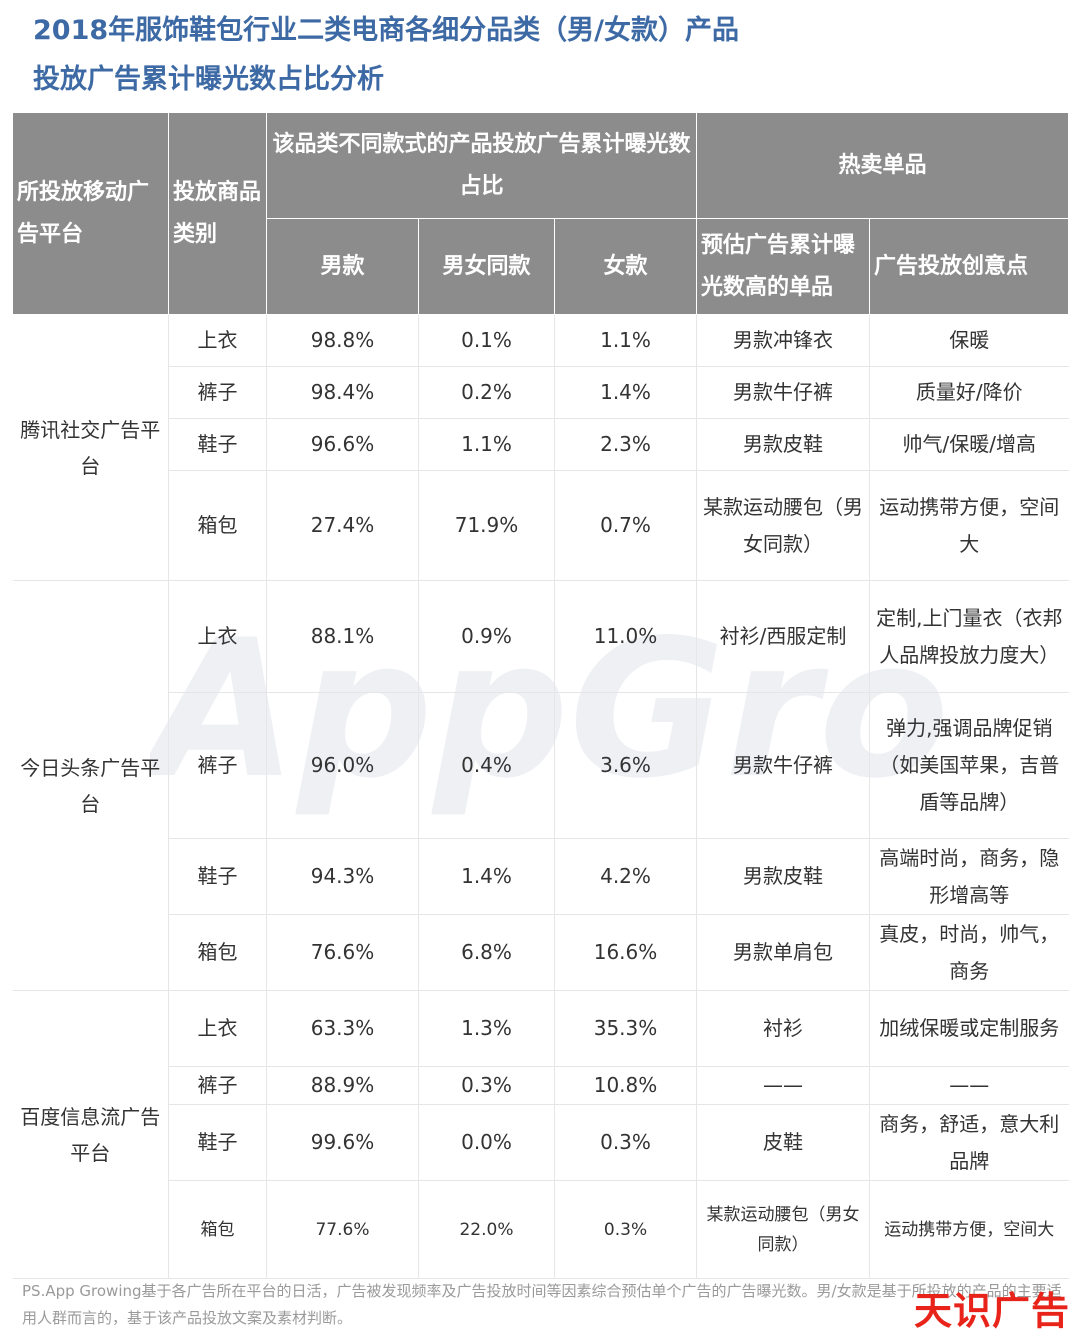 The image size is (1080, 1337). What do you see at coordinates (342, 1028) in the screenshot?
I see `men-cell: 63.3%` at bounding box center [342, 1028].